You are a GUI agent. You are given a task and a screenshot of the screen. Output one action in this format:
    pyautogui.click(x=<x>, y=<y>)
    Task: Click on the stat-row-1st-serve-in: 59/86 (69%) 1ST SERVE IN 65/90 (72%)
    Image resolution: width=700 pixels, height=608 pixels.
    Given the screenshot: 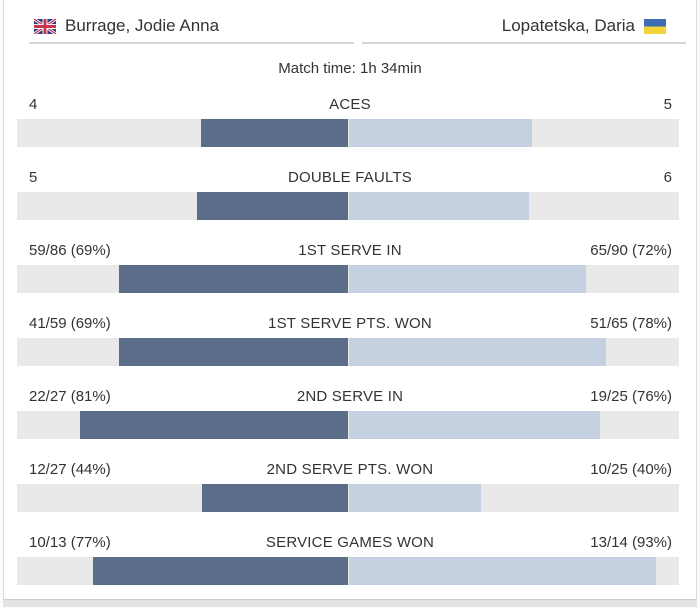 What is the action you would take?
    pyautogui.click(x=350, y=267)
    